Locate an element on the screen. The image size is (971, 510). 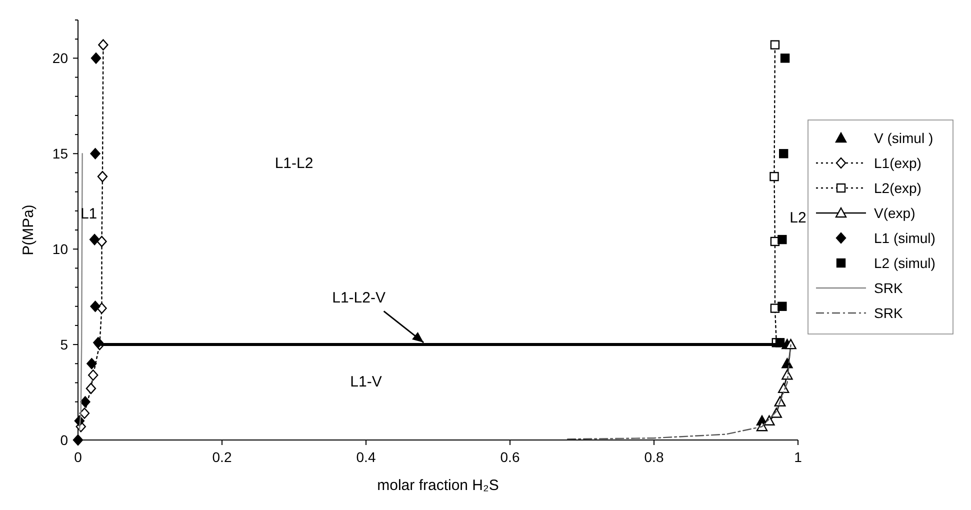
legend-label: V(exp) is located at coordinates (895, 212).